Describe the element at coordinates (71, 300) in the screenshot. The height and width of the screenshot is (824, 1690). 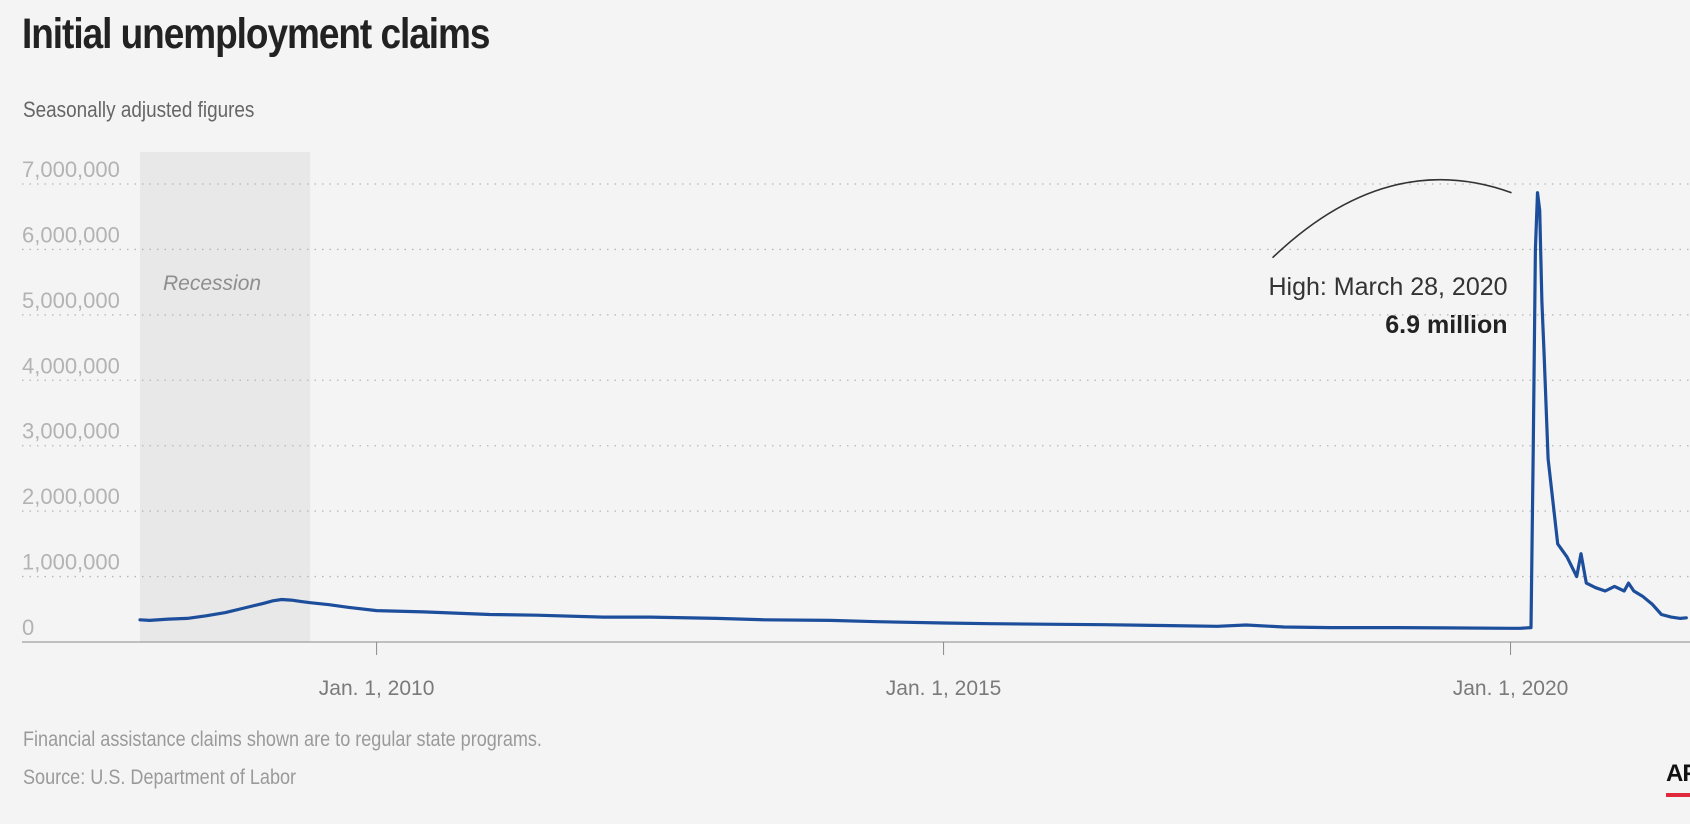
I see `y-tick-label: 5,000,000` at that location.